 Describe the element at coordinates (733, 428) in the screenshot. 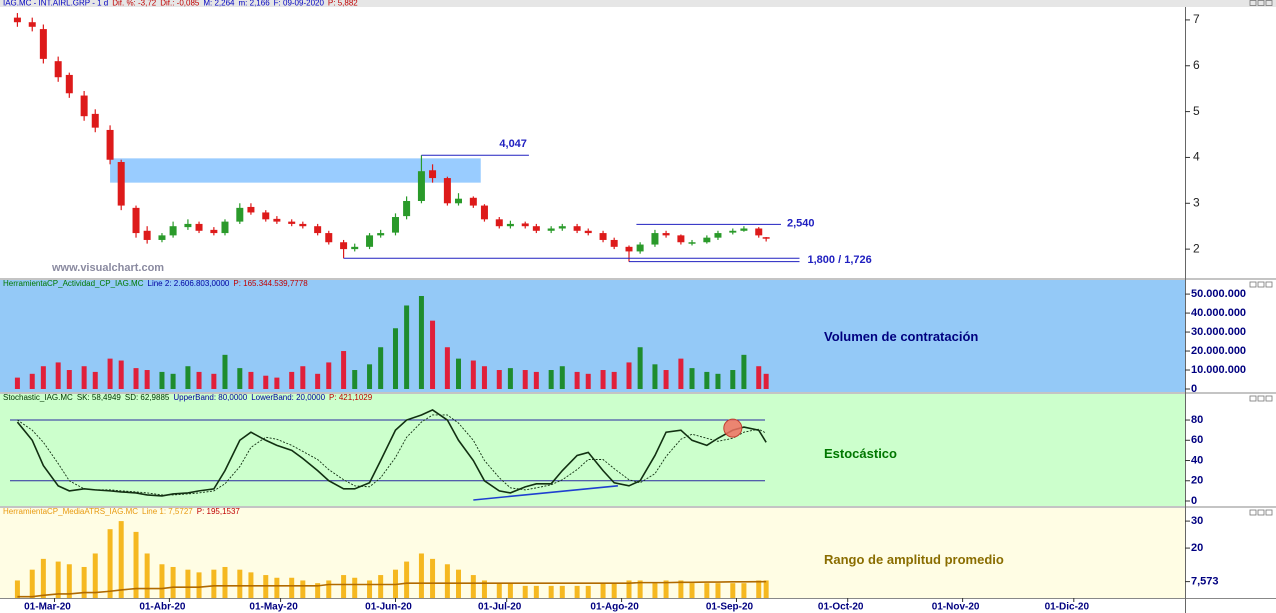

I see `highlight-marker` at that location.